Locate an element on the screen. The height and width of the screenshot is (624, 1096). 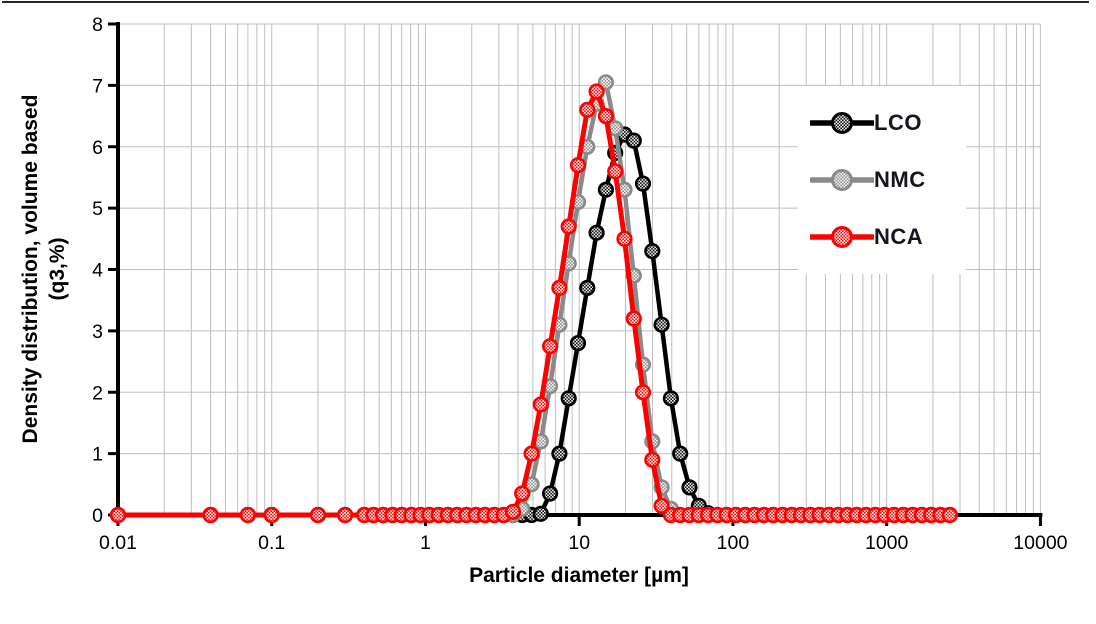
x-tick-label: 0.01 is located at coordinates (118, 543).